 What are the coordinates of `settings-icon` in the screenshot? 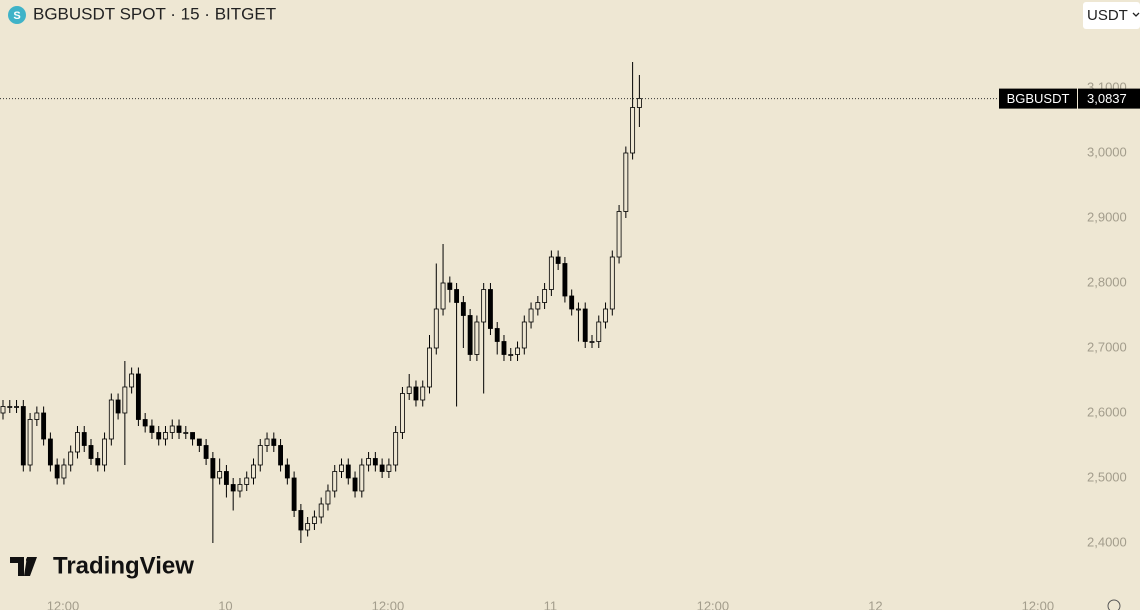 It's located at (1114, 604).